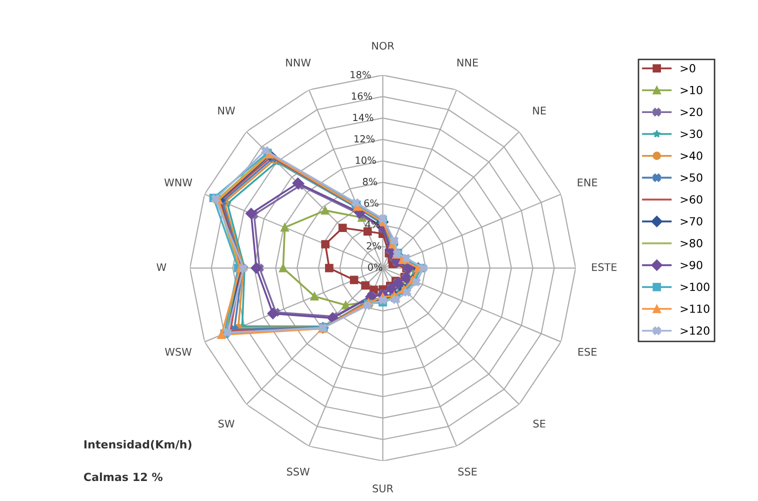 The height and width of the screenshot is (501, 758). What do you see at coordinates (375, 267) in the screenshot?
I see `y-tick-label: 0%` at bounding box center [375, 267].